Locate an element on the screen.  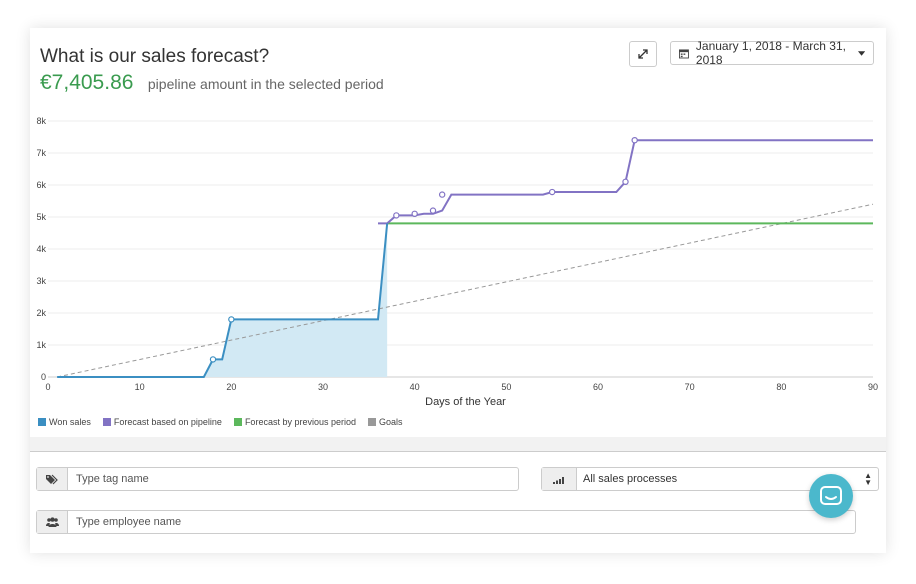
y-tick-label: 8k is located at coordinates (41, 121).